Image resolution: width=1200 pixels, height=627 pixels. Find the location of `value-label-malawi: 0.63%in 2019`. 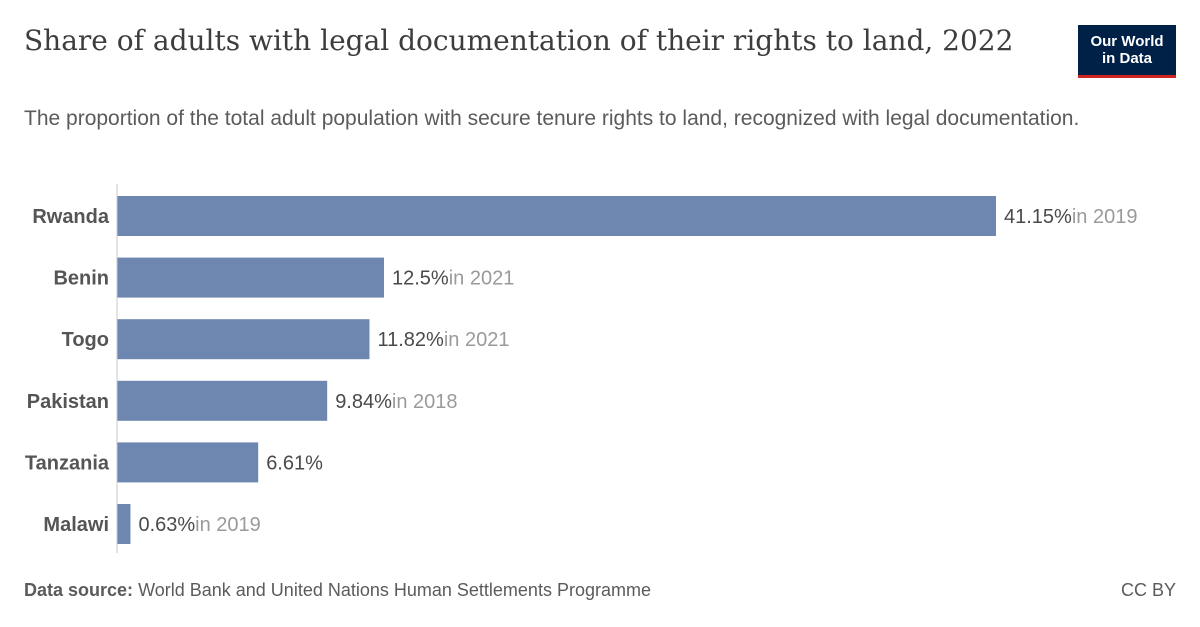

value-label-malawi: 0.63%in 2019 is located at coordinates (199, 525).